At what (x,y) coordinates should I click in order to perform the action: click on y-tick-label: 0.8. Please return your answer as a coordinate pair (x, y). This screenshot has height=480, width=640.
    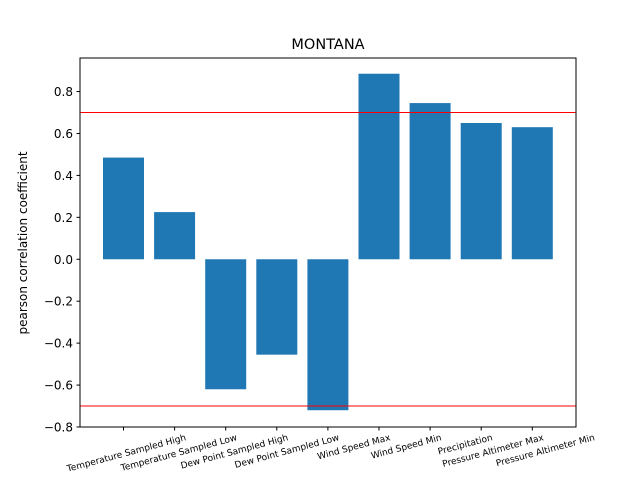
    Looking at the image, I should click on (63, 92).